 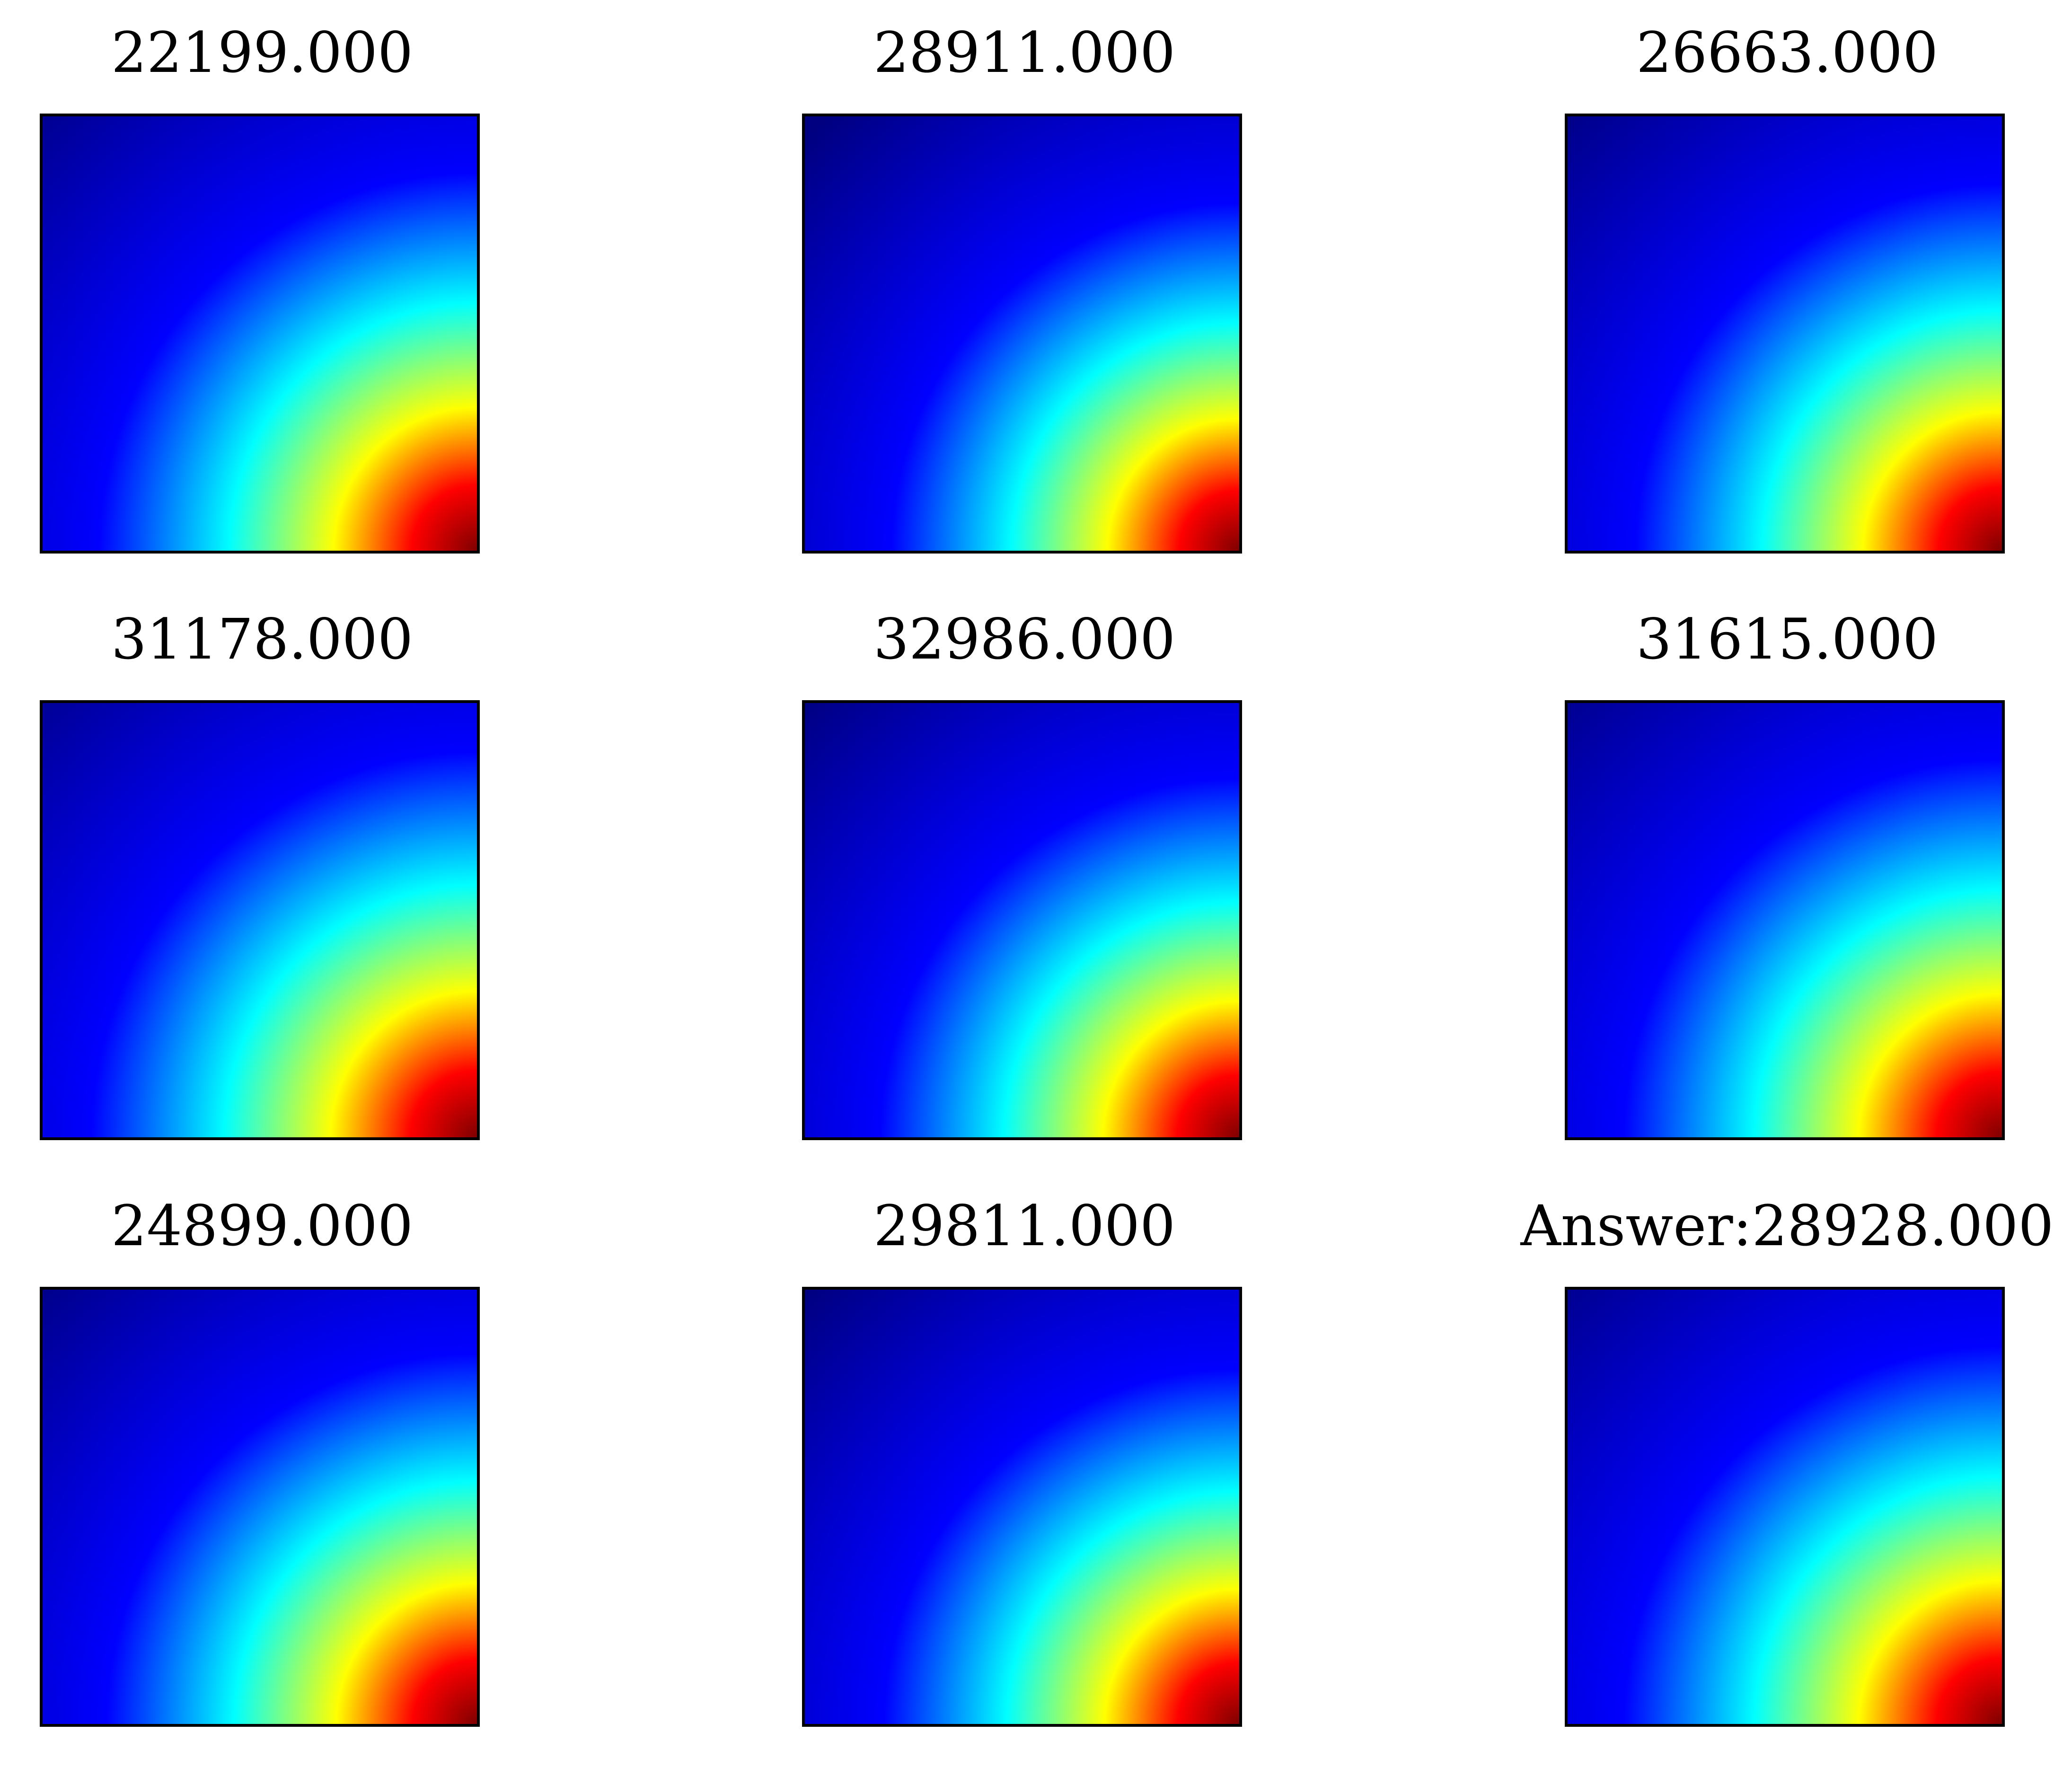 What do you see at coordinates (1024, 1225) in the screenshot?
I see `panel-title: 29811.000` at bounding box center [1024, 1225].